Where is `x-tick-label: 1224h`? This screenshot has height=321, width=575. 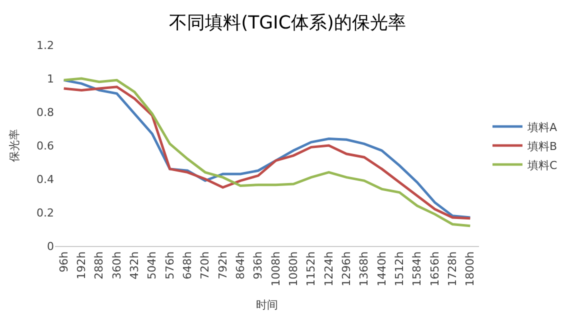 x-tick-label: 1224h is located at coordinates (329, 268).